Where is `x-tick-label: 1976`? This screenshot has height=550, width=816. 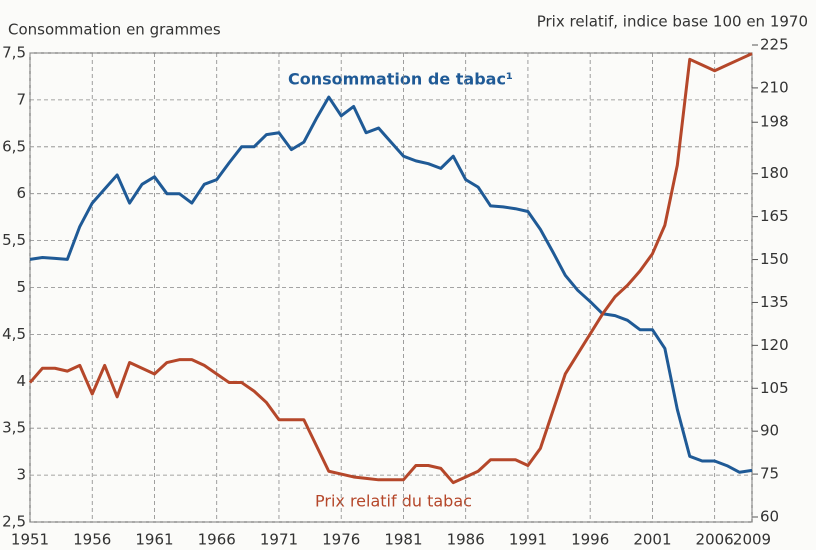
x-tick-label: 1976 is located at coordinates (341, 540).